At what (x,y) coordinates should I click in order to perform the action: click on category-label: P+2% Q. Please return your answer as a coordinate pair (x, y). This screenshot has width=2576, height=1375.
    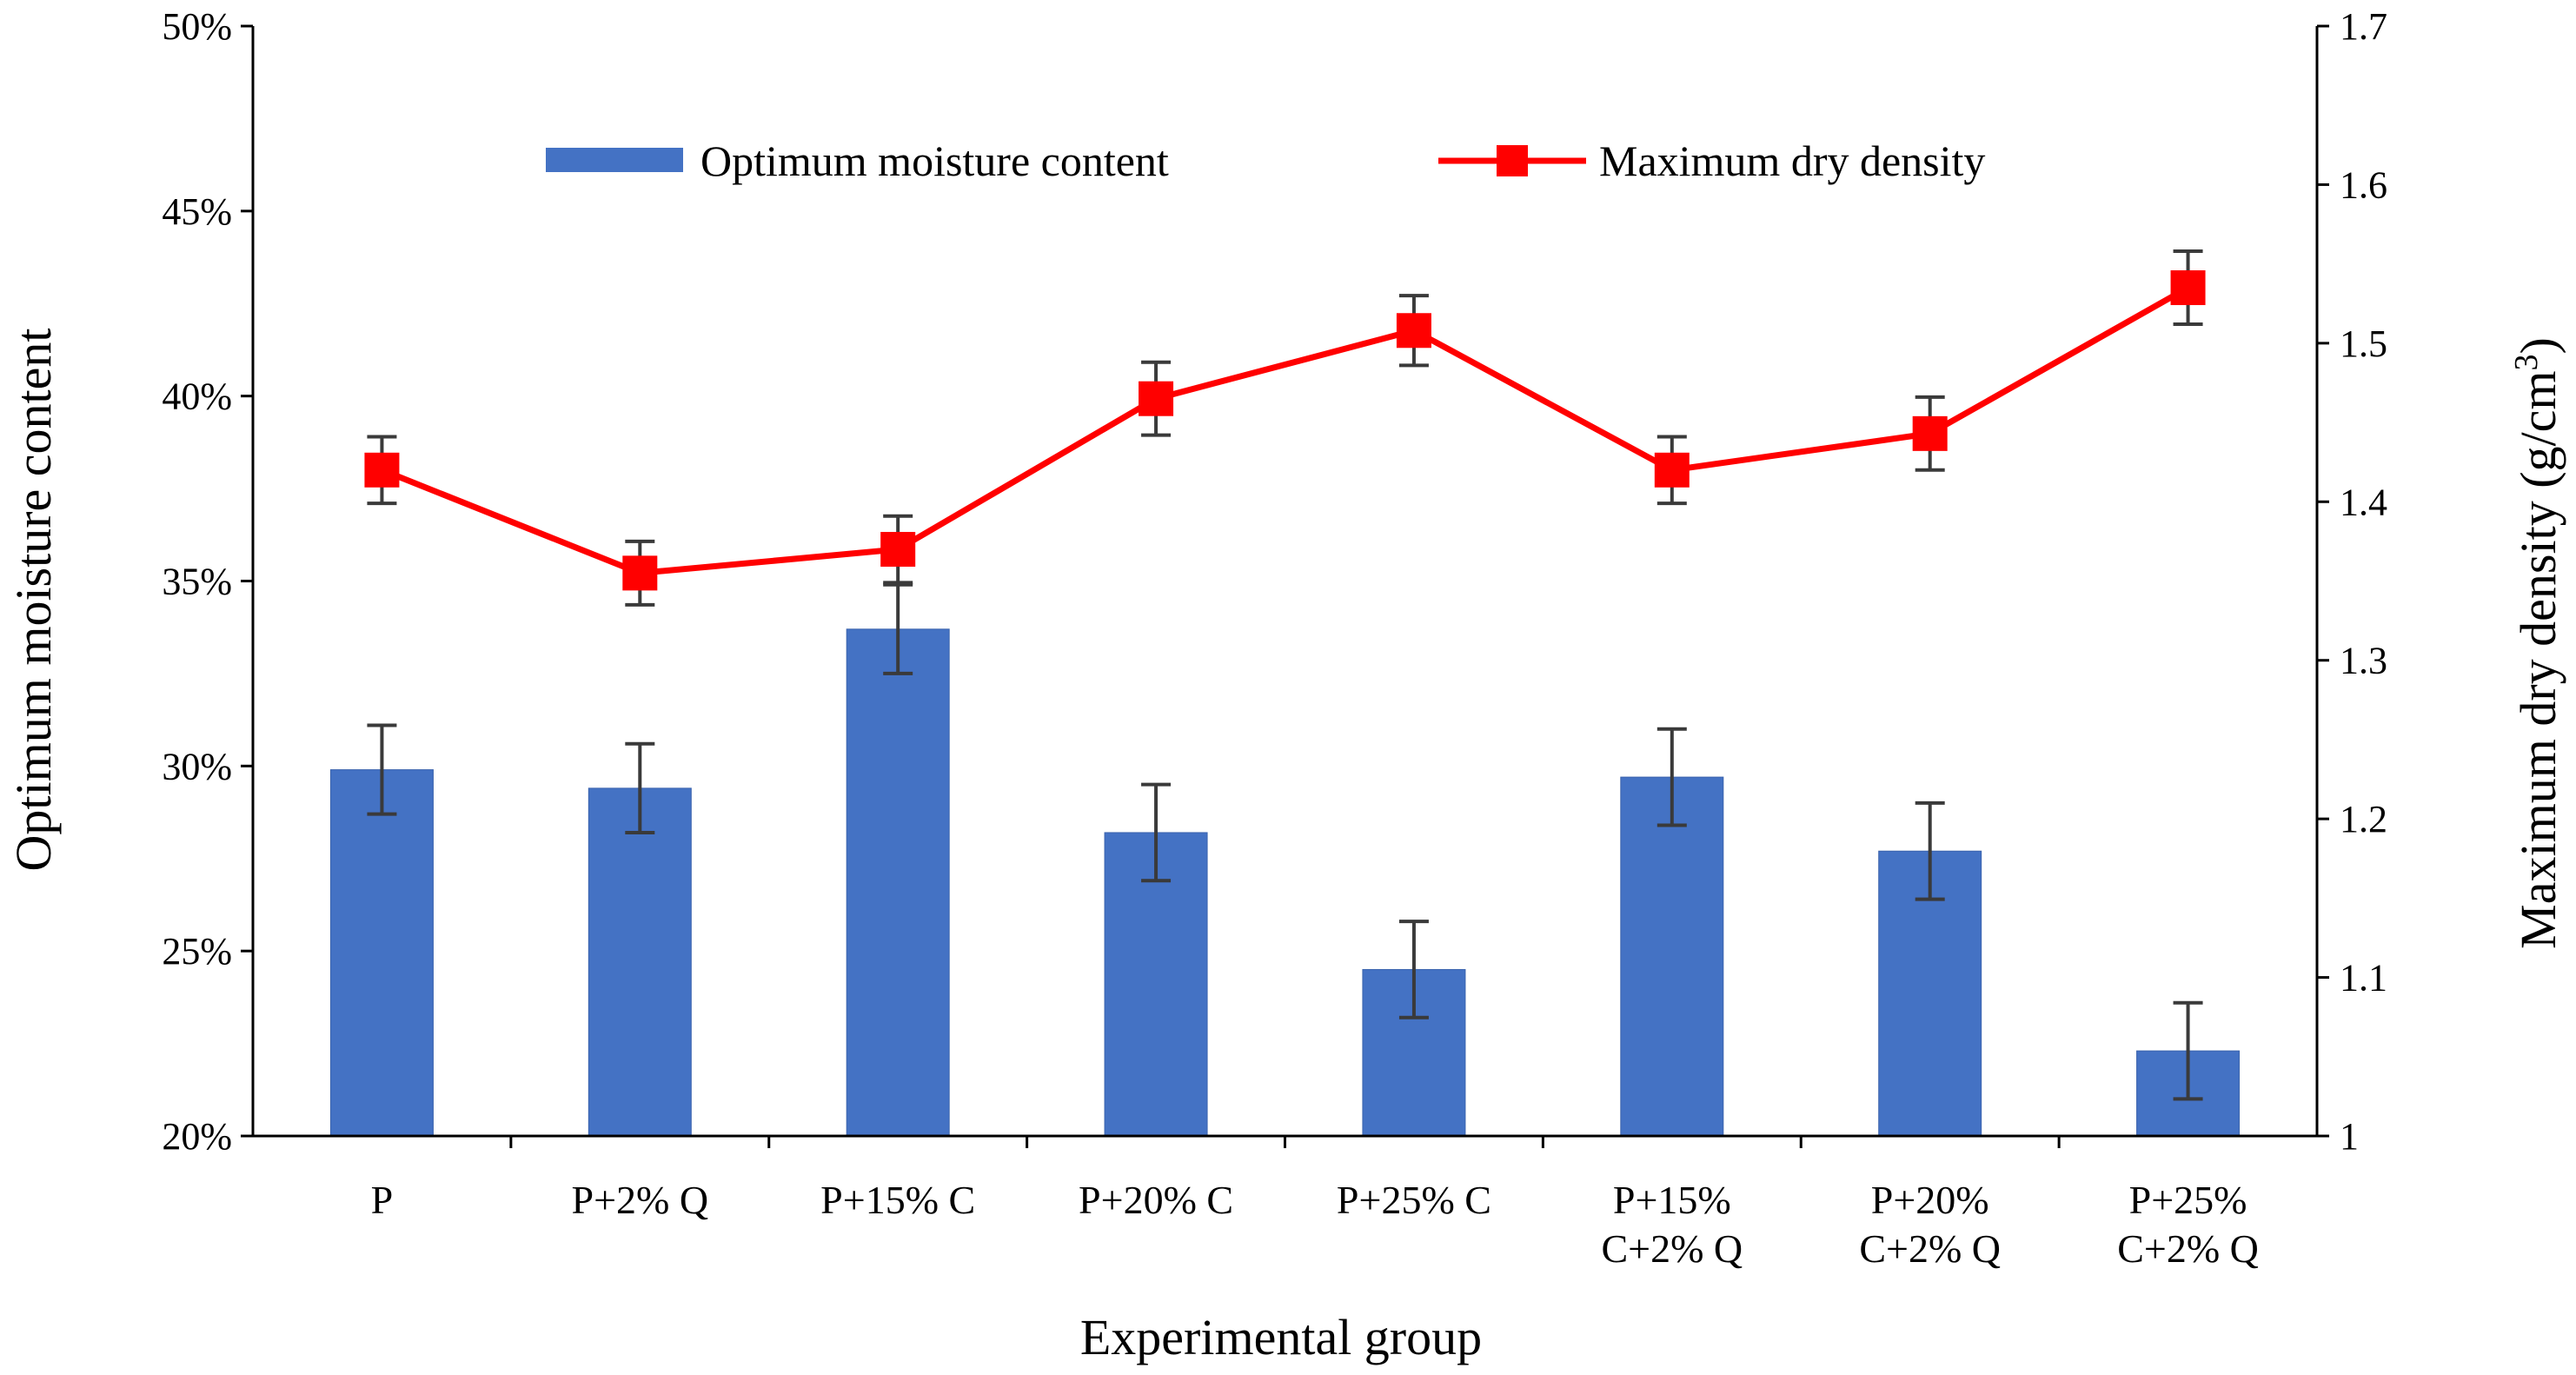
    Looking at the image, I should click on (640, 1200).